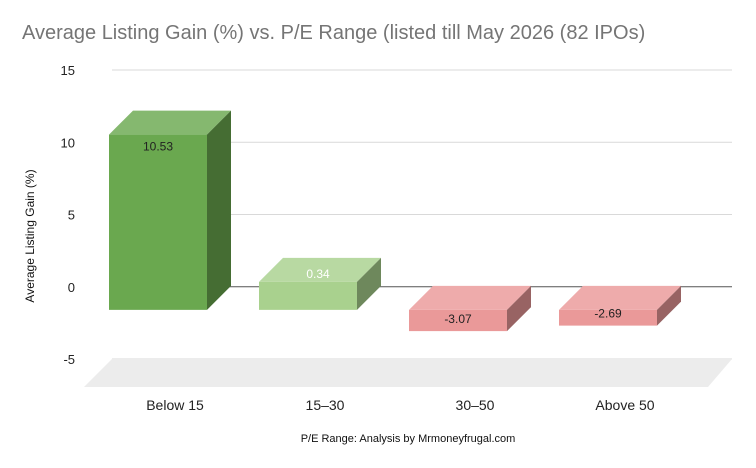 The width and height of the screenshot is (756, 468). I want to click on x-category-labels: Below 15 15–30 30–50 Above 50, so click(400, 405).